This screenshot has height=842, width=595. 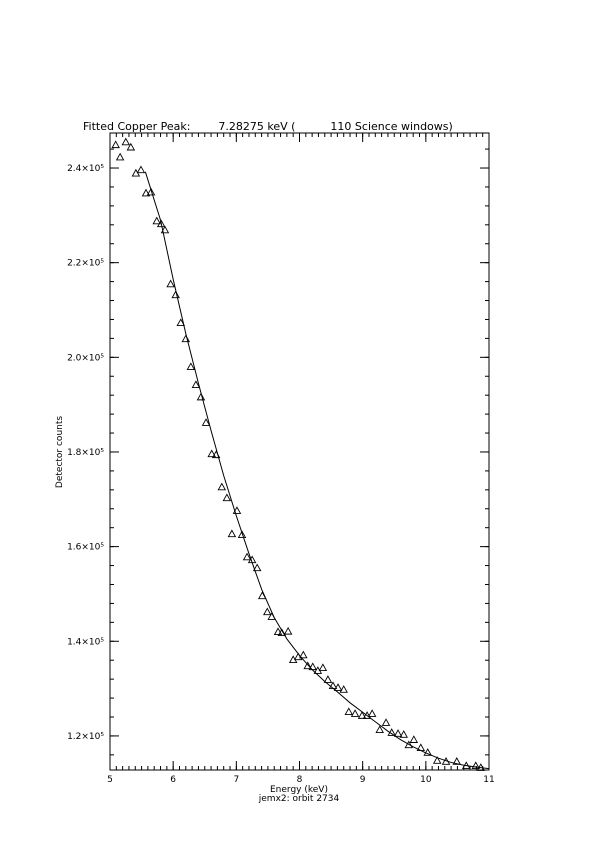 What do you see at coordinates (236, 780) in the screenshot?
I see `x-tick-label: 7` at bounding box center [236, 780].